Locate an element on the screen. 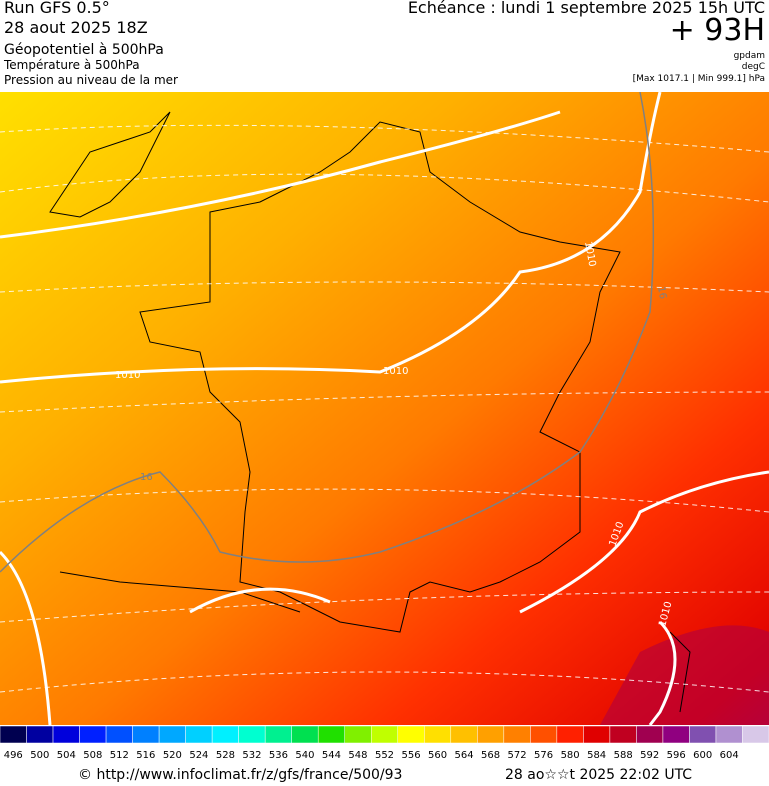  colorbar-label: 560 is located at coordinates (437, 755).